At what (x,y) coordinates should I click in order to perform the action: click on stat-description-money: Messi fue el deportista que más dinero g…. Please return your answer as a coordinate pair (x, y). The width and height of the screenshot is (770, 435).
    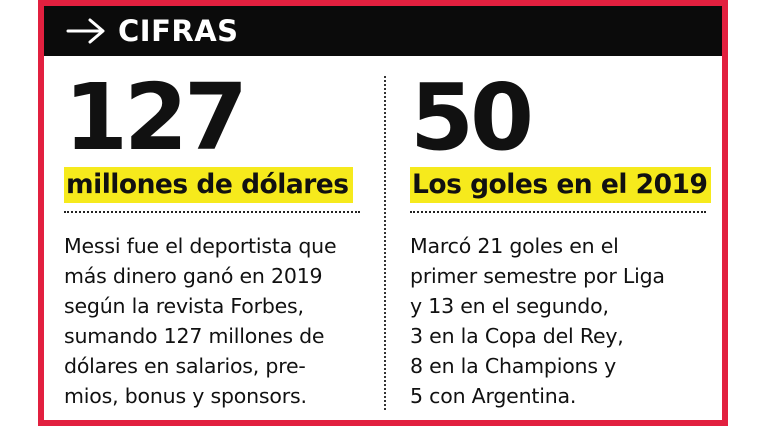
    Looking at the image, I should click on (200, 321).